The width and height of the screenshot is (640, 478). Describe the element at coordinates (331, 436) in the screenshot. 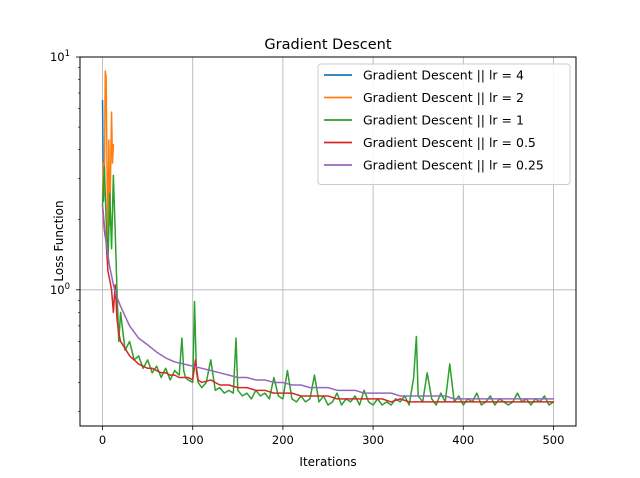

I see `x-axis-ticks: 0 100 200 300 400 500` at that location.